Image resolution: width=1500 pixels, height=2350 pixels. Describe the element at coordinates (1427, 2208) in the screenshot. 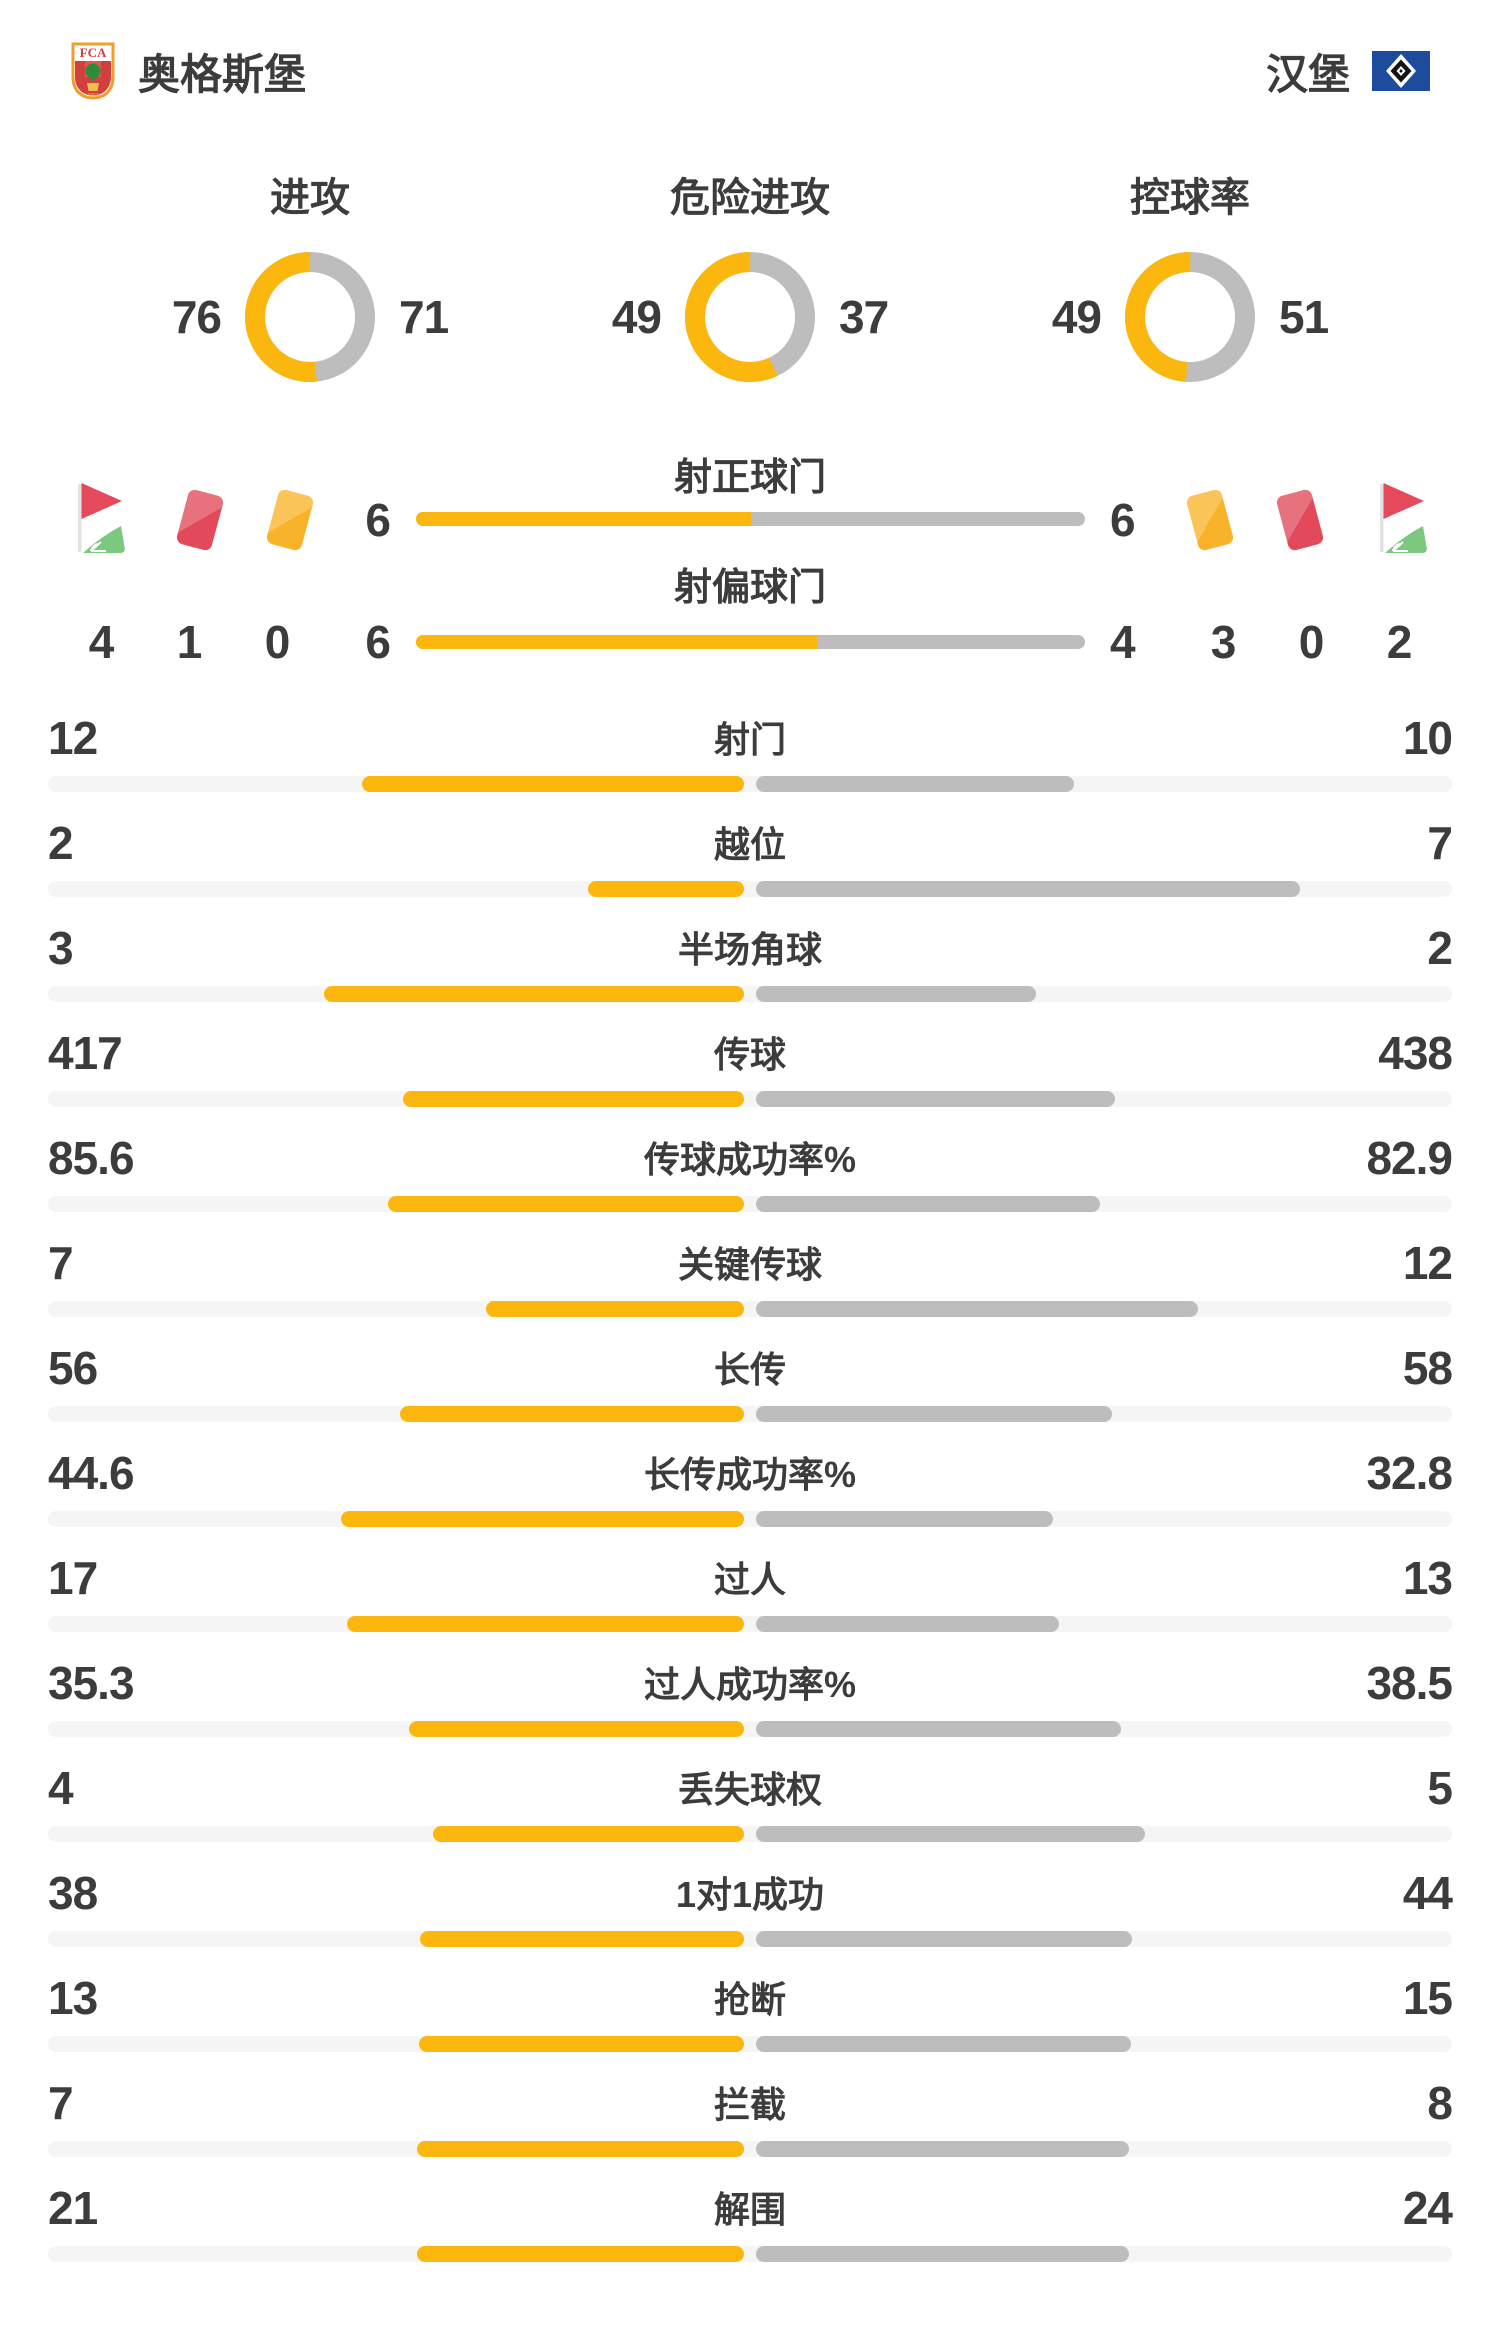

I see `stat-away-value: 24` at that location.